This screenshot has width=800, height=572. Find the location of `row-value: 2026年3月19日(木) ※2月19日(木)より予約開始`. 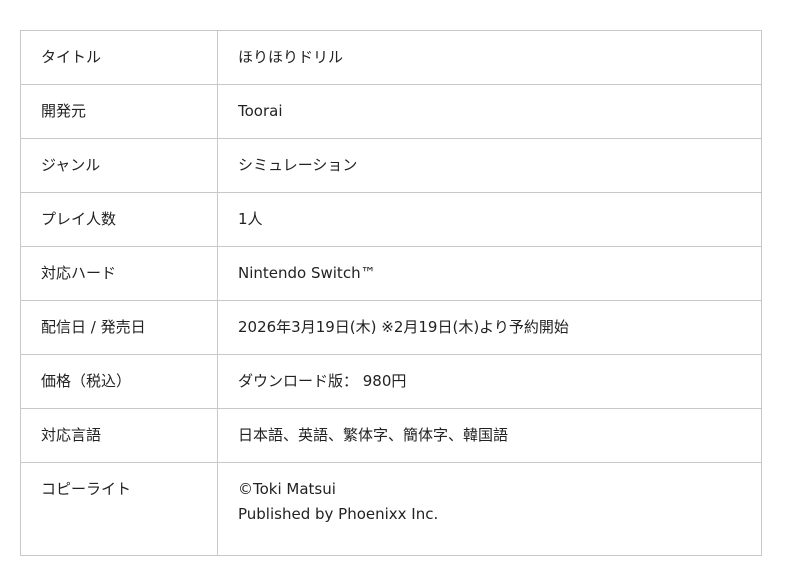

row-value: 2026年3月19日(木) ※2月19日(木)より予約開始 is located at coordinates (489, 327).